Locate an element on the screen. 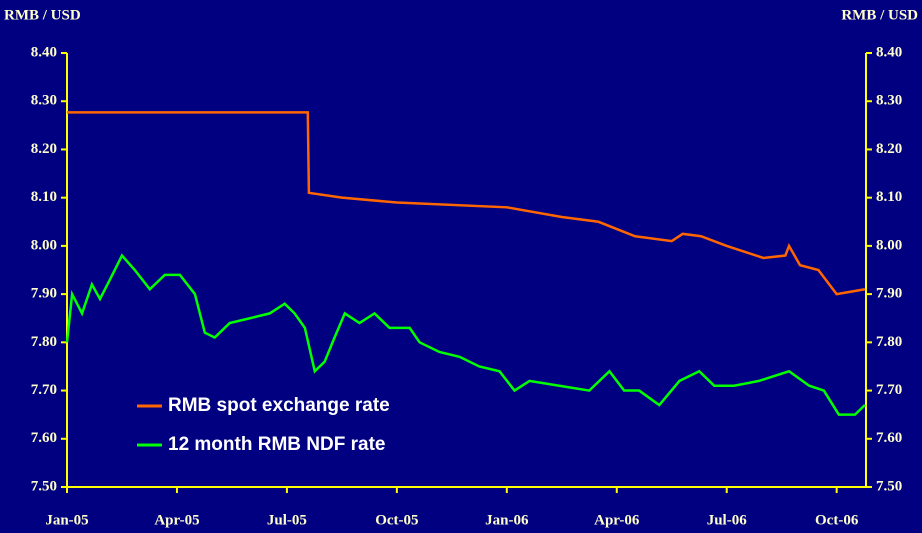 This screenshot has width=922, height=533. y-tick-label: 8.20 is located at coordinates (44, 149).